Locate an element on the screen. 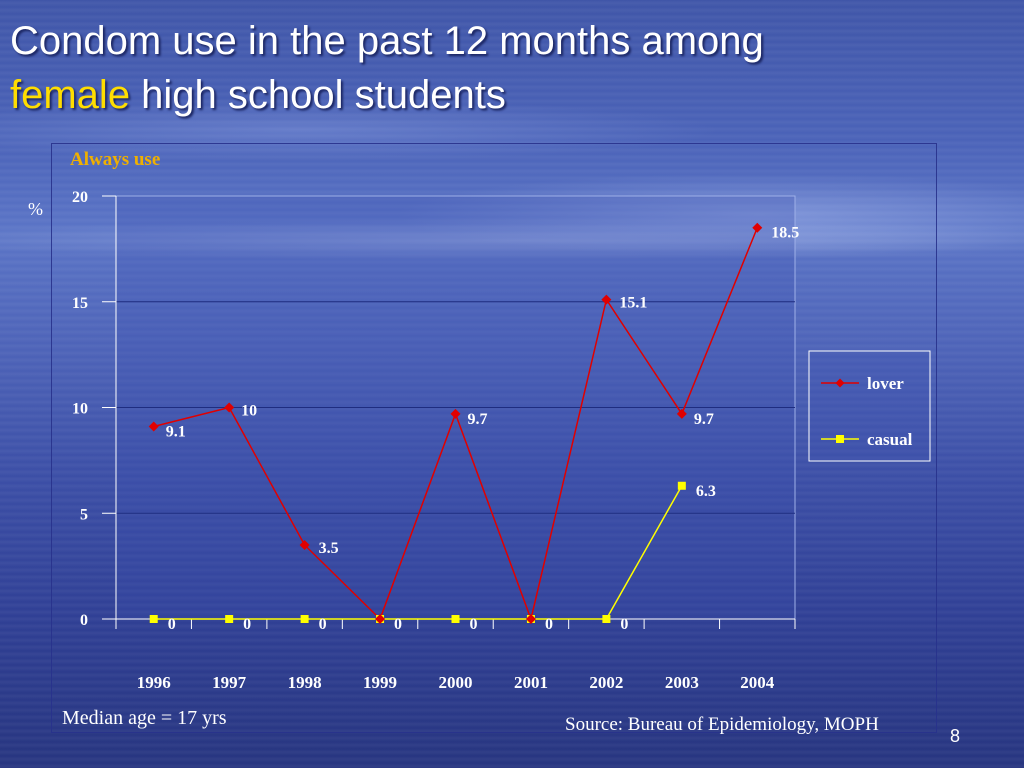 The height and width of the screenshot is (768, 1024). x-tick-label: 1996 is located at coordinates (154, 682).